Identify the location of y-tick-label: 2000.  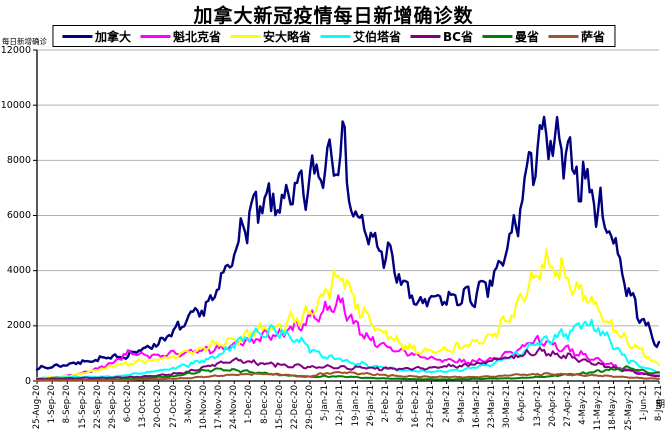
(18, 326).